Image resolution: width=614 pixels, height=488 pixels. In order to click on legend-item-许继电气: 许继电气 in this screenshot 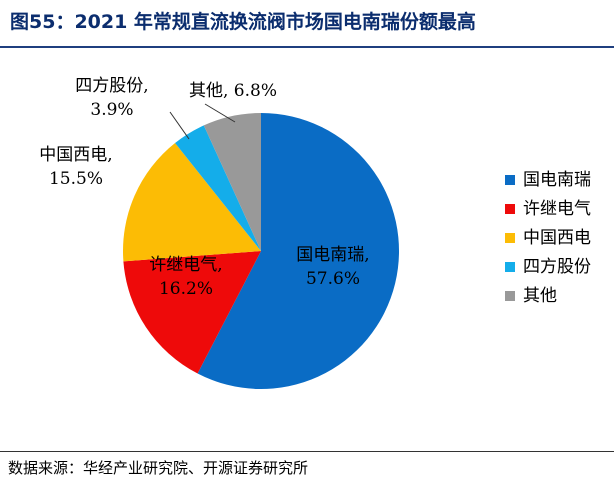, I will do `click(548, 208)`.